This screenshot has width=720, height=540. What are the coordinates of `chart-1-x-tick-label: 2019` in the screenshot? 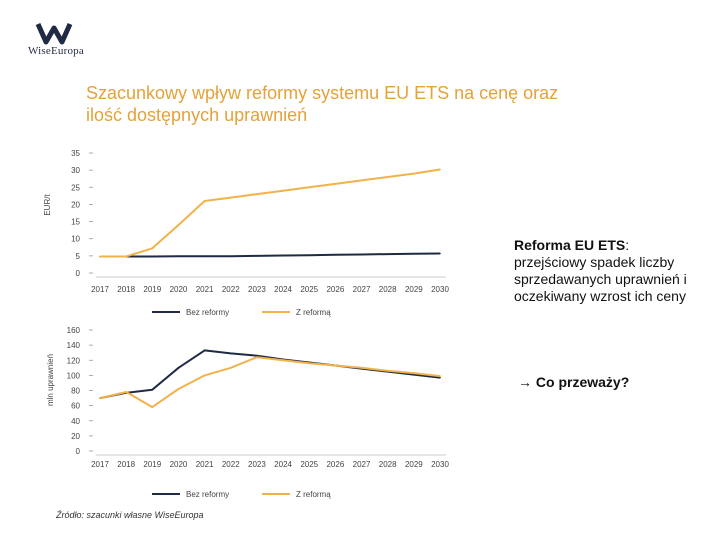 It's located at (152, 289).